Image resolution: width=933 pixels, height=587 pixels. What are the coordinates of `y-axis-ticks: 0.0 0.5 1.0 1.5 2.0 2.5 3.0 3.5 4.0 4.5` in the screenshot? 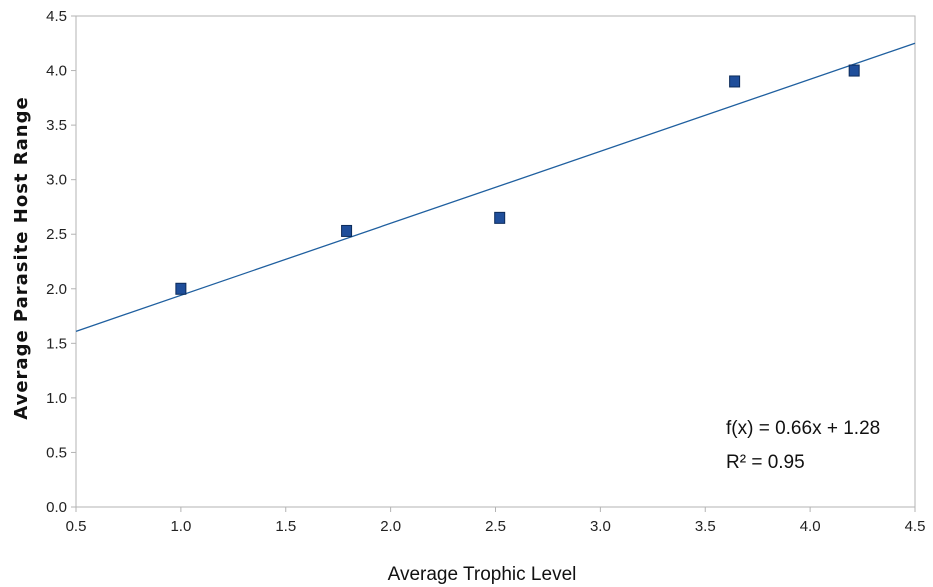 It's located at (61, 262).